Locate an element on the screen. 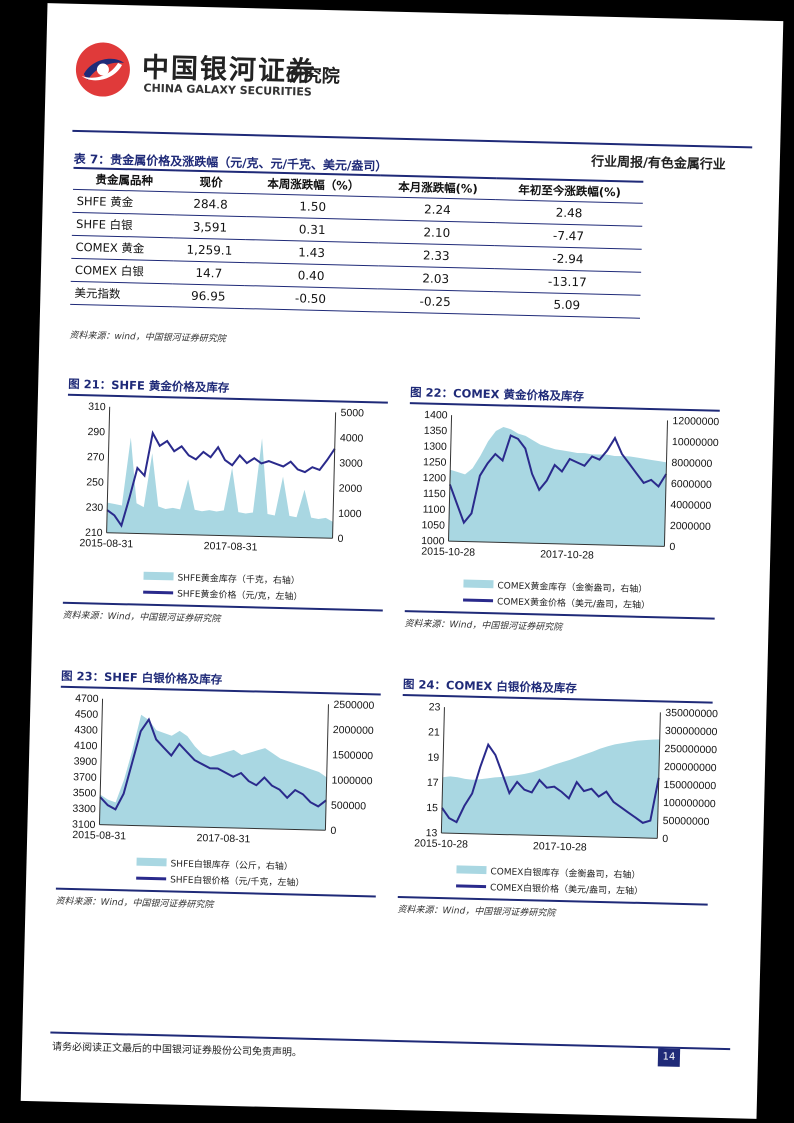 This screenshot has height=1123, width=794. chart-legend: SHFE白银库存（公斤，右轴） SHFE白银价格（元/千克，左轴） is located at coordinates (220, 872).